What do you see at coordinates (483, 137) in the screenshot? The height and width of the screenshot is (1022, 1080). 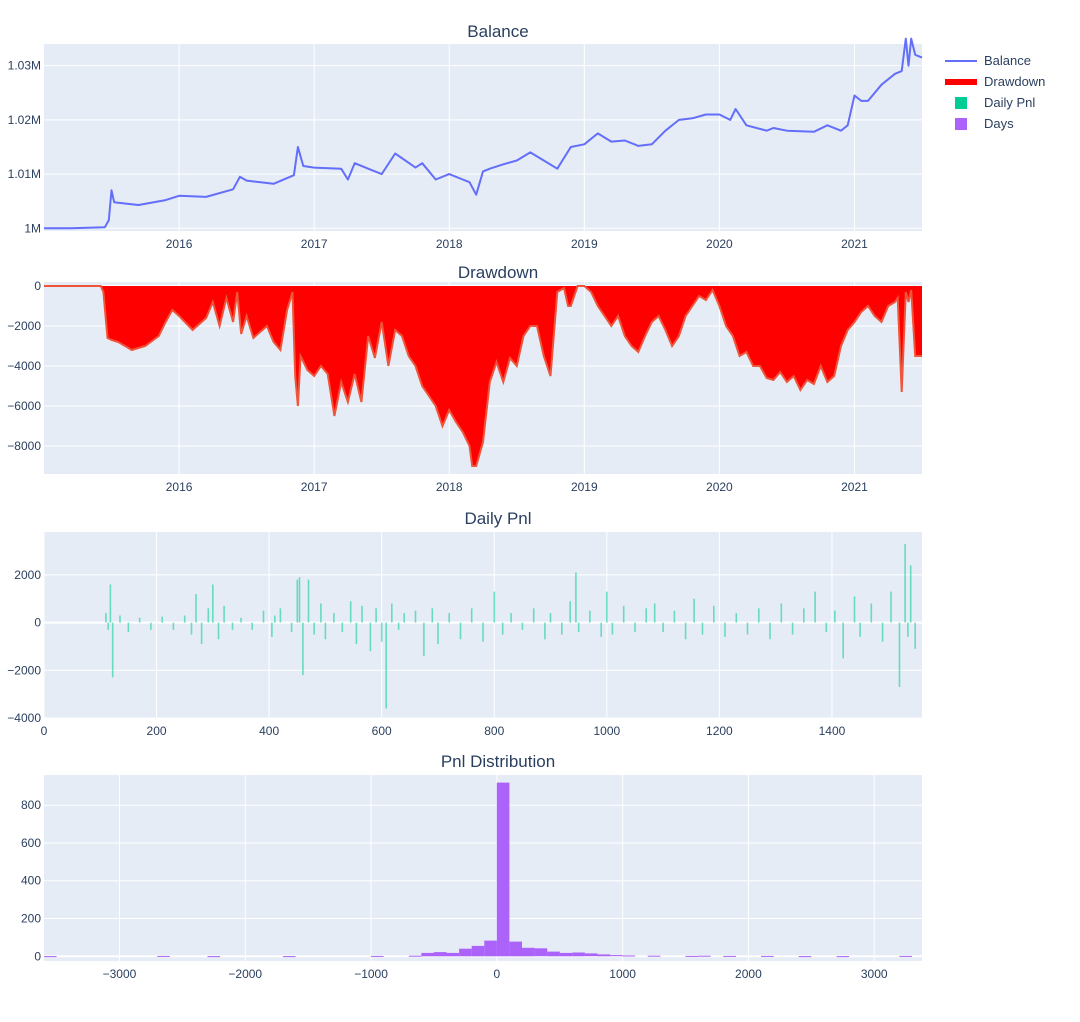 I see `balance-plot-area` at bounding box center [483, 137].